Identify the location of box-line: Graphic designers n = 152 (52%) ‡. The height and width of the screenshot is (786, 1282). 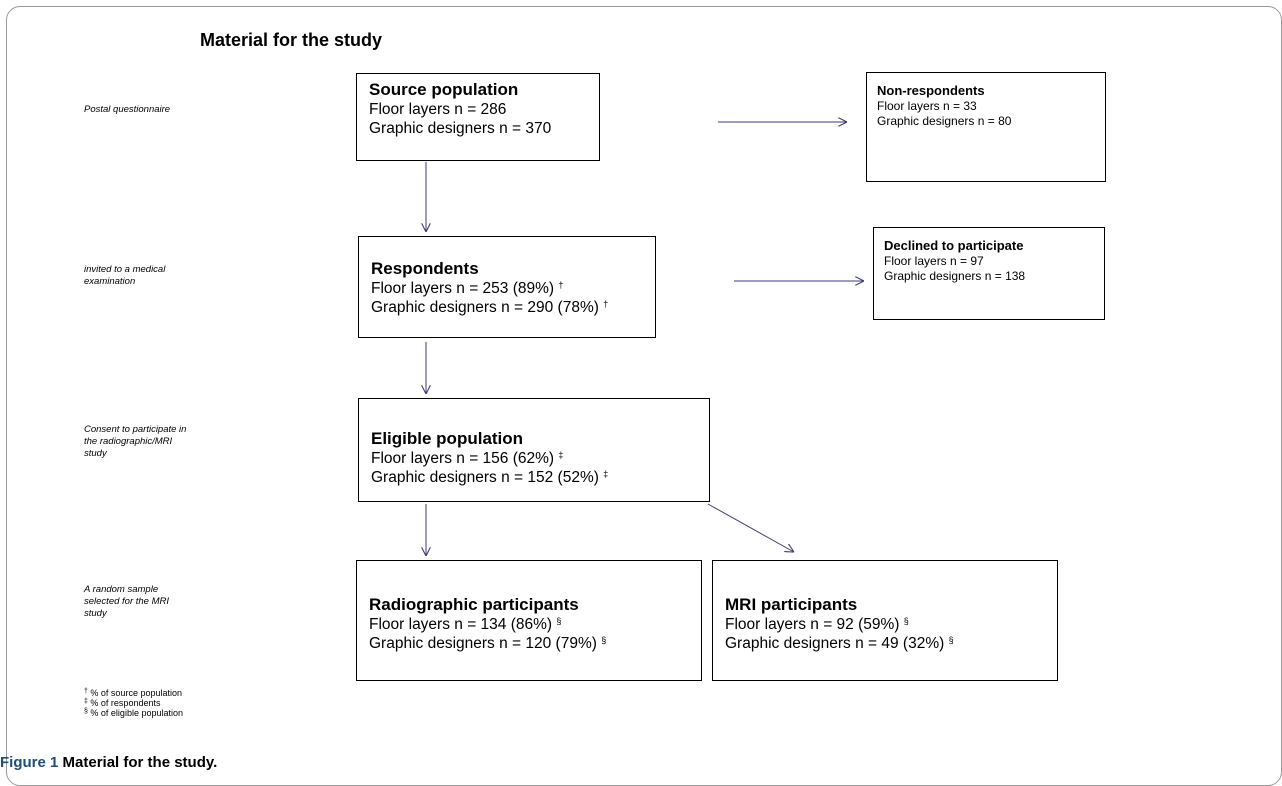
(490, 477).